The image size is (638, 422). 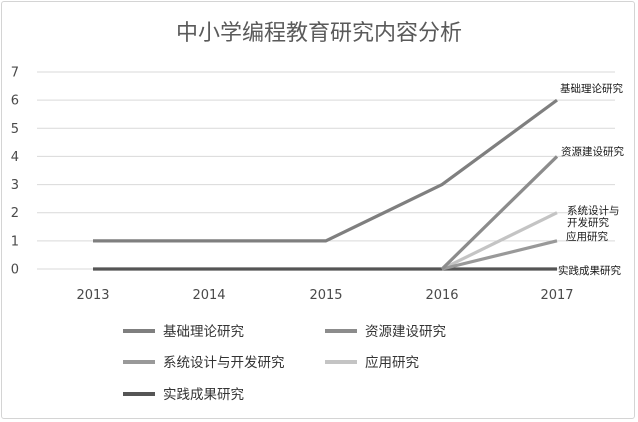 What do you see at coordinates (15, 185) in the screenshot?
I see `y-tick-label: 3` at bounding box center [15, 185].